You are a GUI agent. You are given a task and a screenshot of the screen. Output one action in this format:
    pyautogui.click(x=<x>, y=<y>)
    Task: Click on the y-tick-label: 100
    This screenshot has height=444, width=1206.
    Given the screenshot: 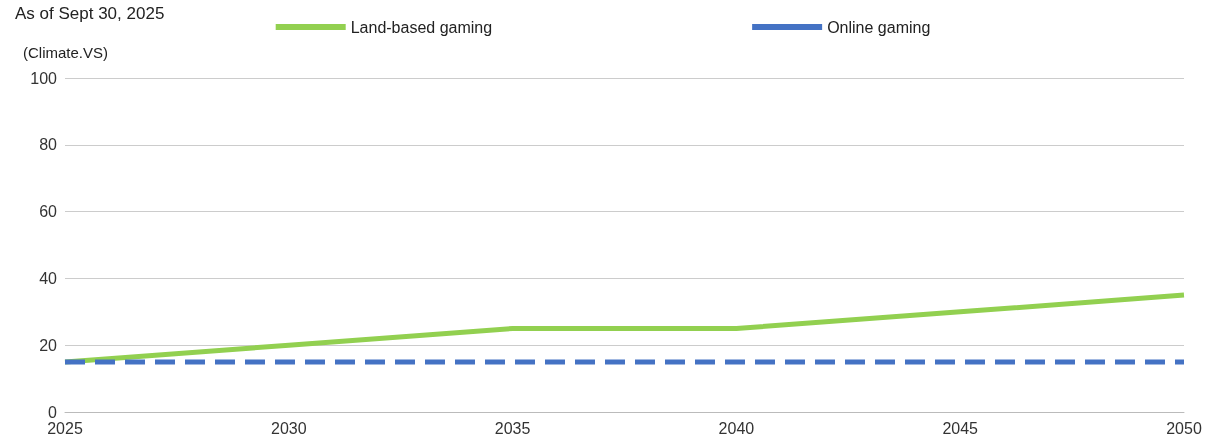 What is the action you would take?
    pyautogui.click(x=44, y=78)
    